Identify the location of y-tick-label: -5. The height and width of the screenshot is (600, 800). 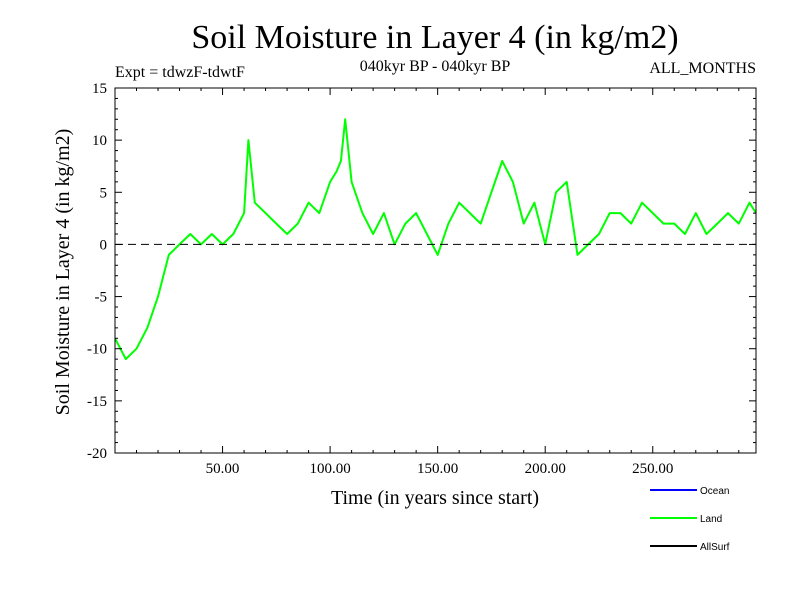
(101, 298).